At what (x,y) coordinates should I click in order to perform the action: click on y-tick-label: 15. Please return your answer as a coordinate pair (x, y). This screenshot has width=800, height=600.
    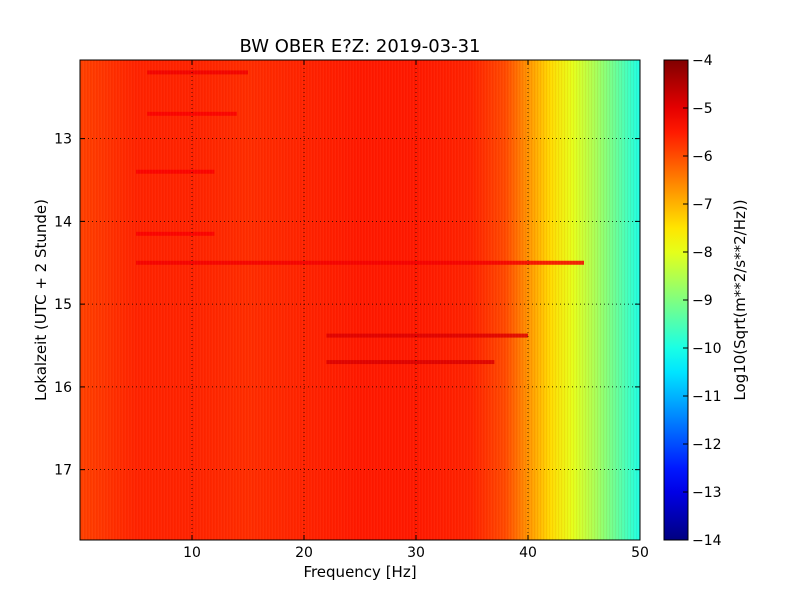
    Looking at the image, I should click on (63, 305).